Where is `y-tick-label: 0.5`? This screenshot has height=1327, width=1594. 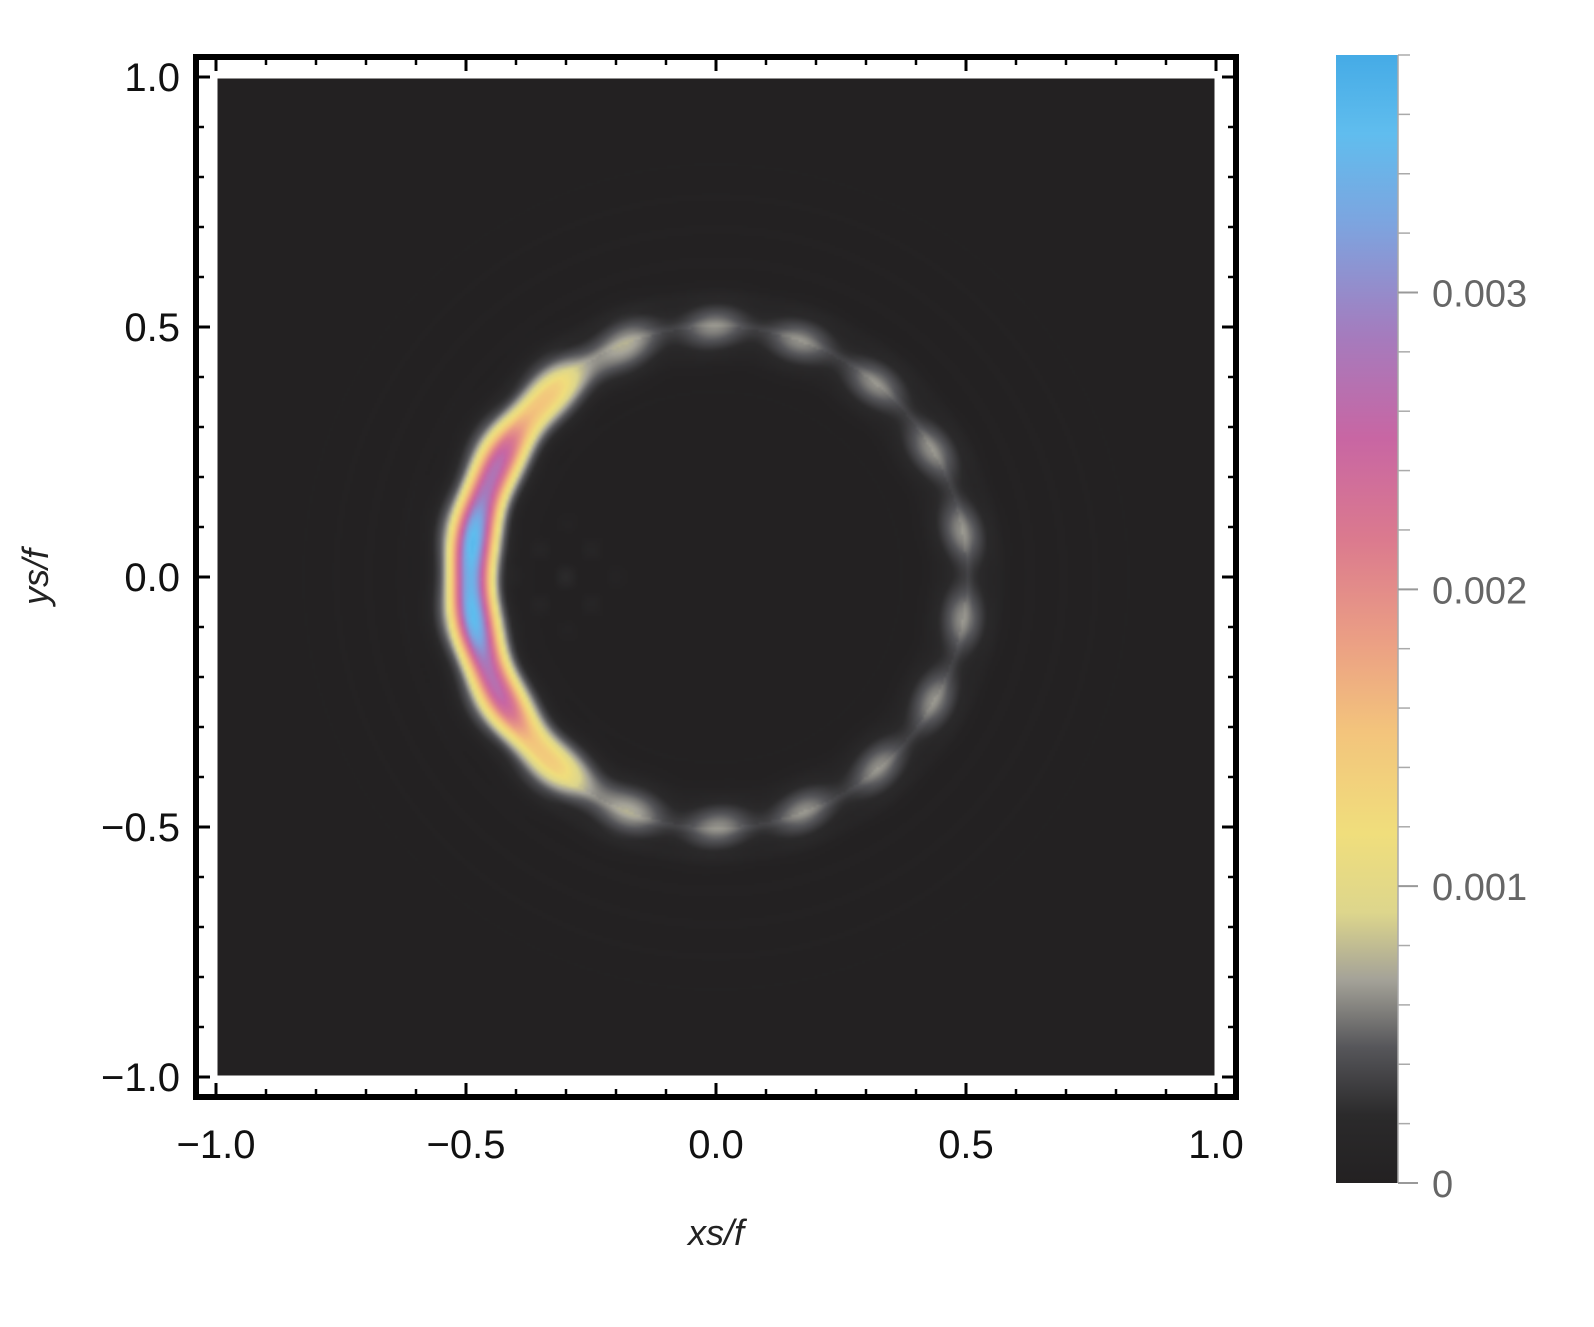
y-tick-label: 0.5 is located at coordinates (152, 328).